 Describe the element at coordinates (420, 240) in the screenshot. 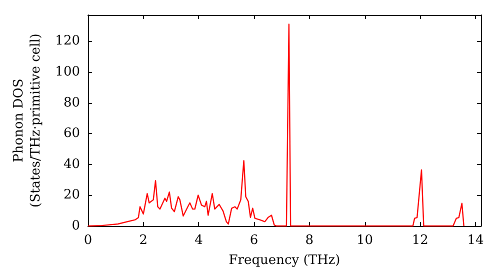

I see `x-tick-label: 12` at that location.